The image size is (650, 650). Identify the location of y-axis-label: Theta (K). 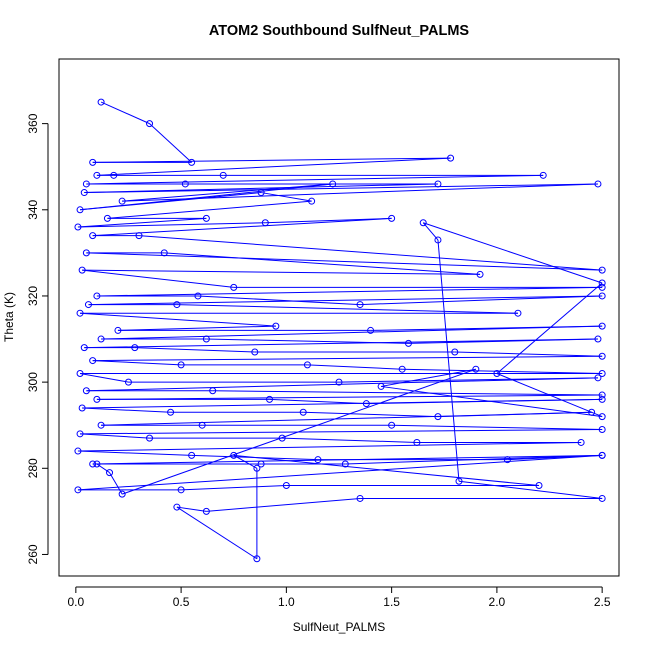
(9, 317).